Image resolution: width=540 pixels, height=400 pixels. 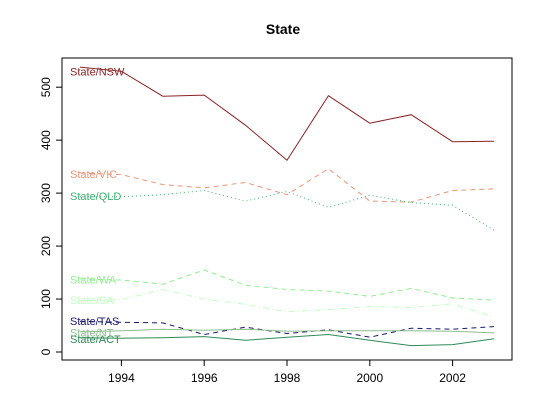 What do you see at coordinates (95, 340) in the screenshot?
I see `series-label-act: State/ACT` at bounding box center [95, 340].